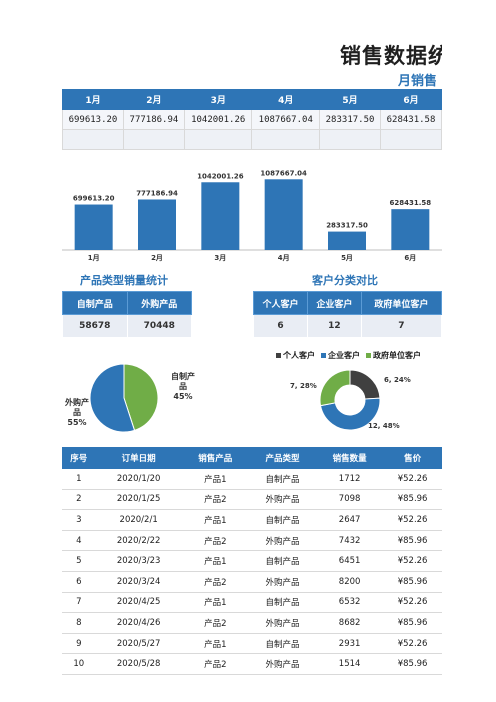 The image size is (496, 702). I want to click on table-cell: 6, so click(79, 582).